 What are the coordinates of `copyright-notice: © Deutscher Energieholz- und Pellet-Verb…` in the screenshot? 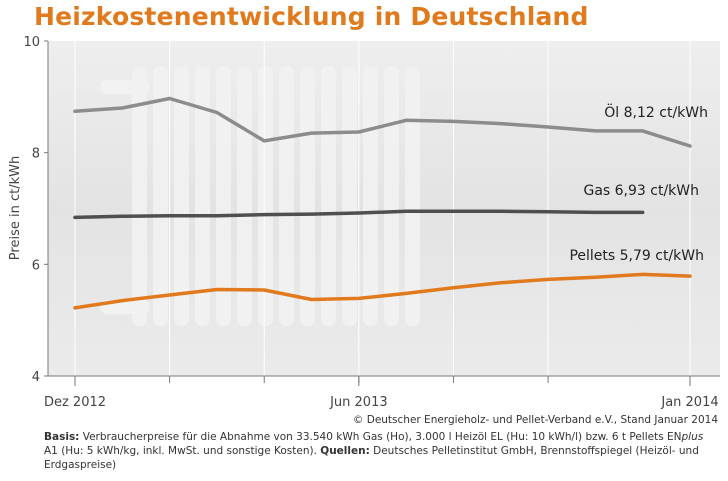 It's located at (535, 420).